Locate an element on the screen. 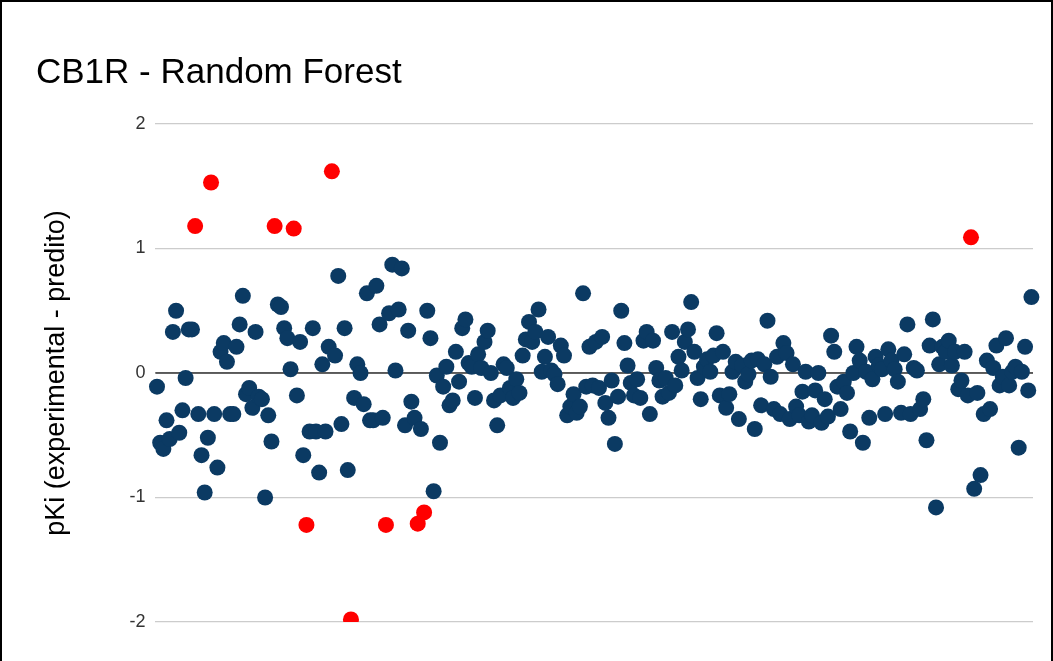 Image resolution: width=1053 pixels, height=661 pixels. y-tick-label: -1 is located at coordinates (137, 496).